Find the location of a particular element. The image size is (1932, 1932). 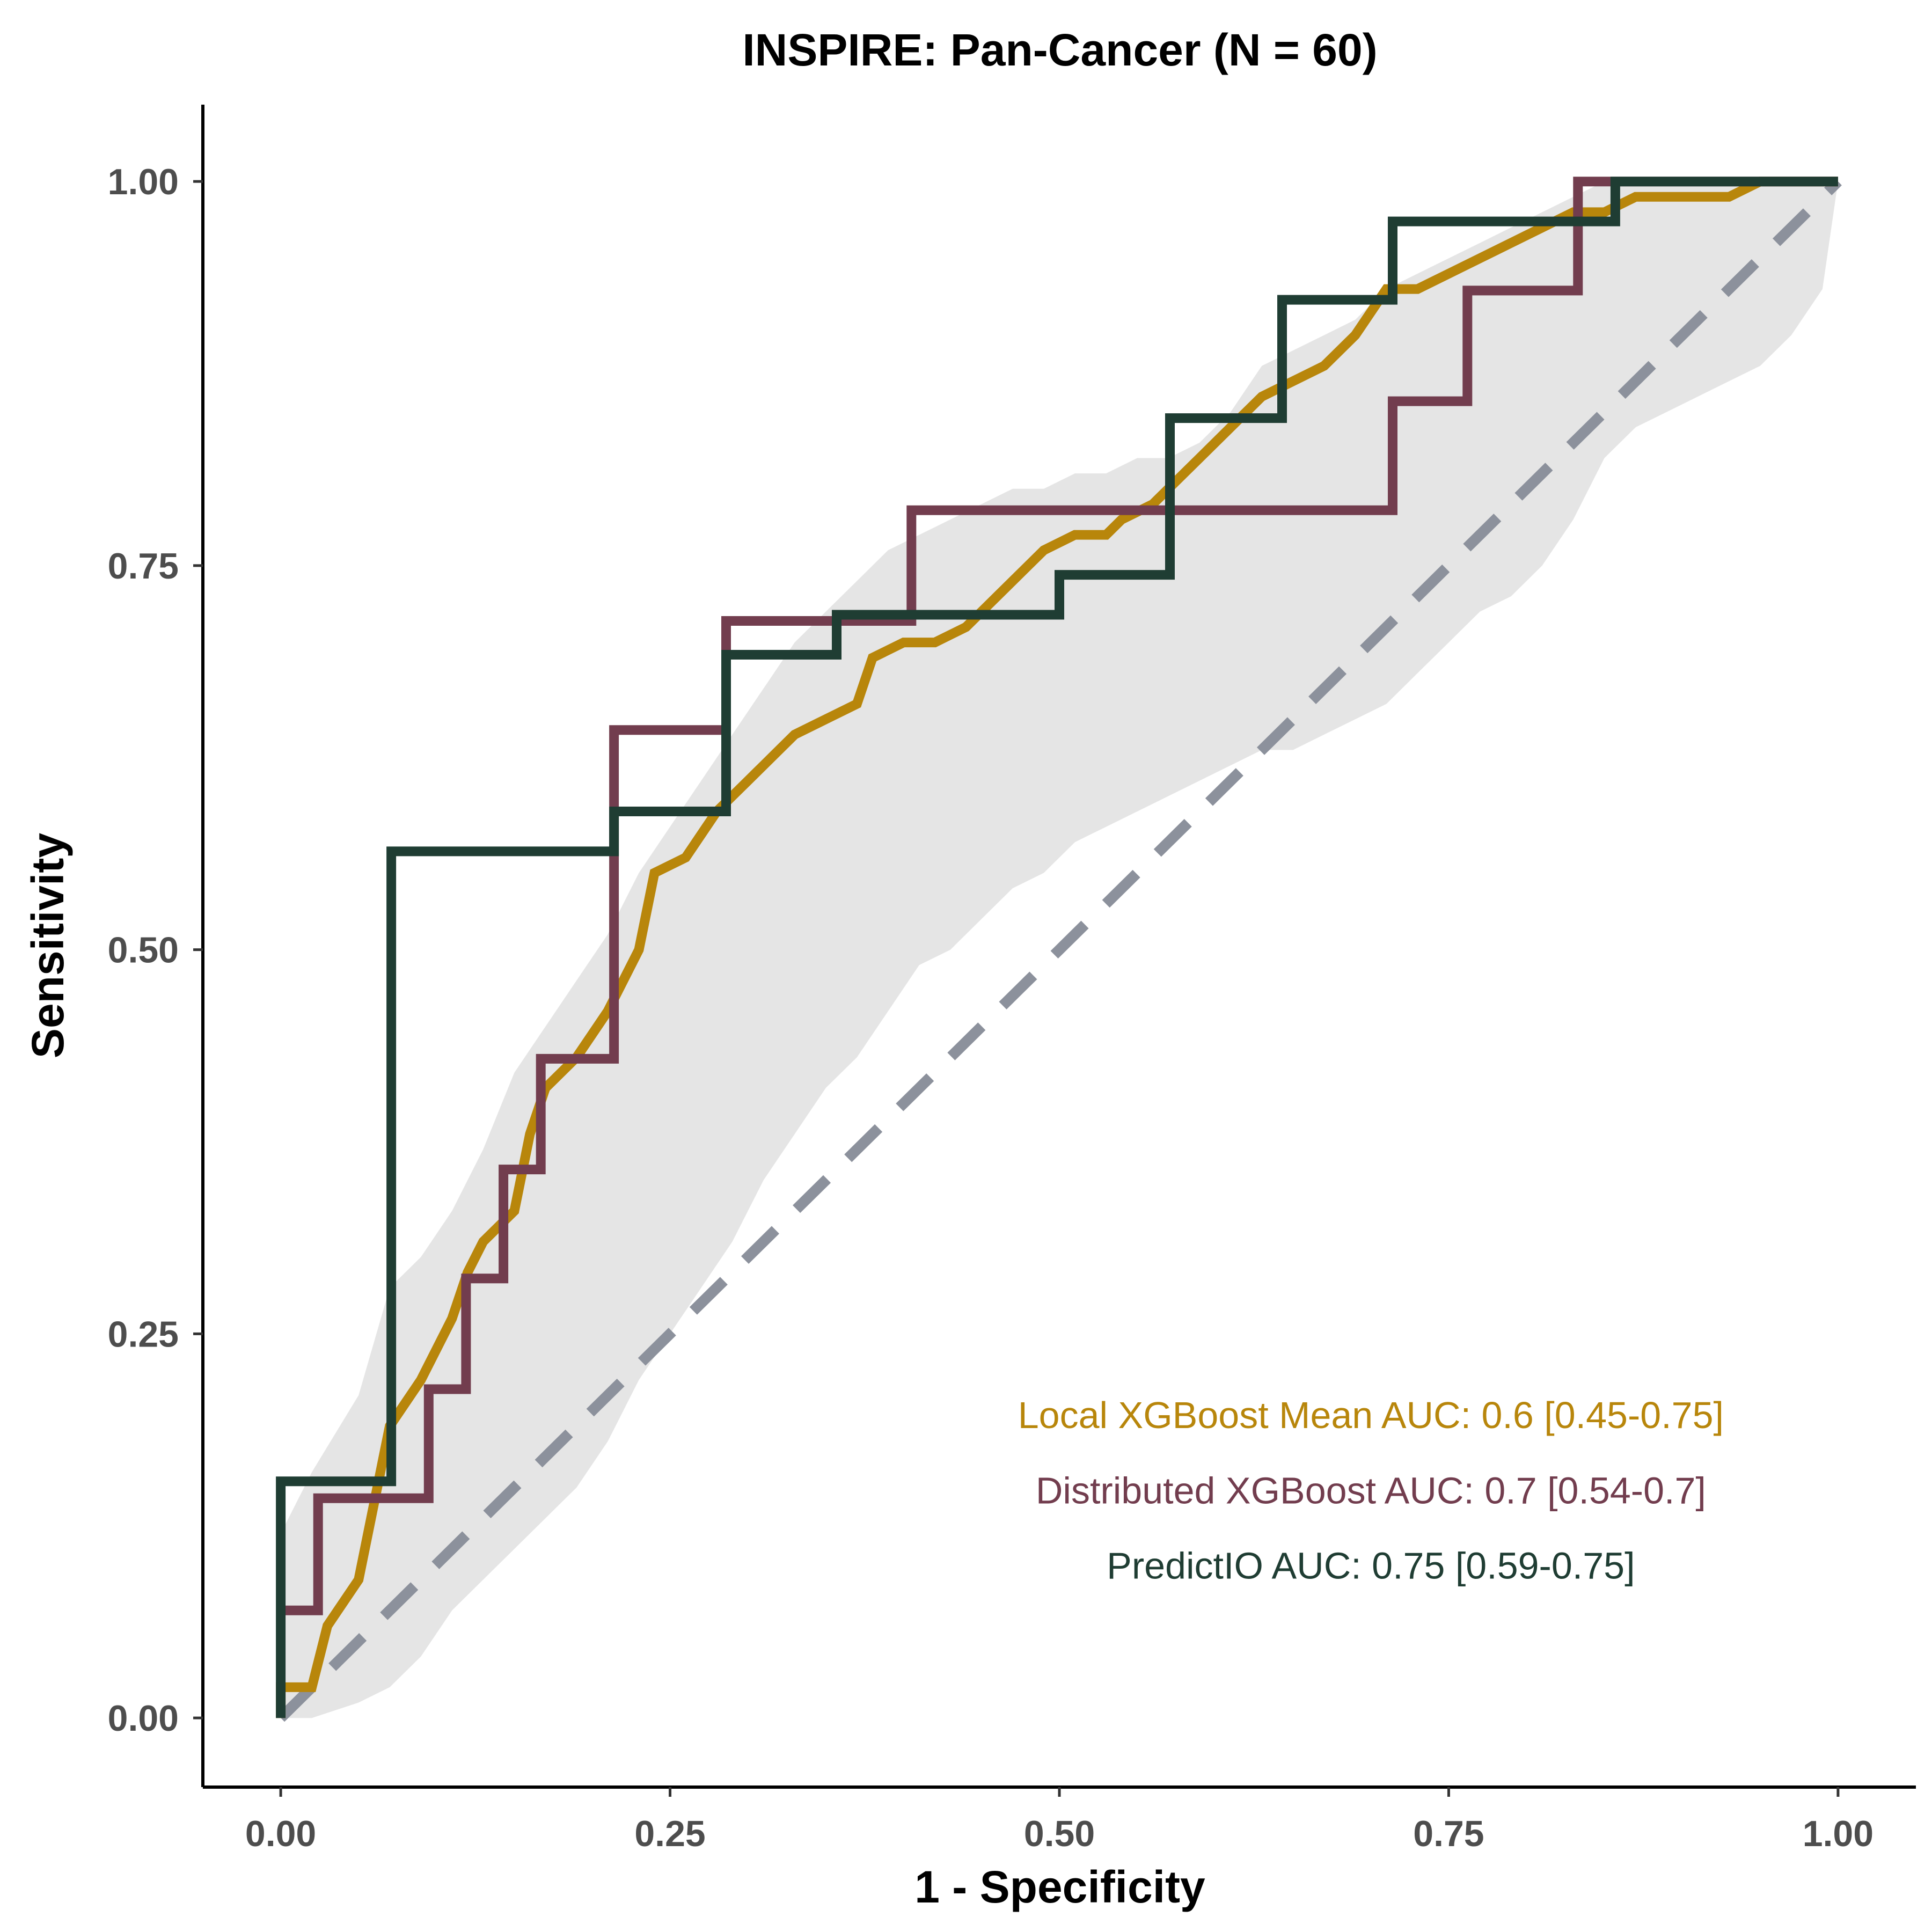

x-tick-label: 1.00 is located at coordinates (1838, 1833).